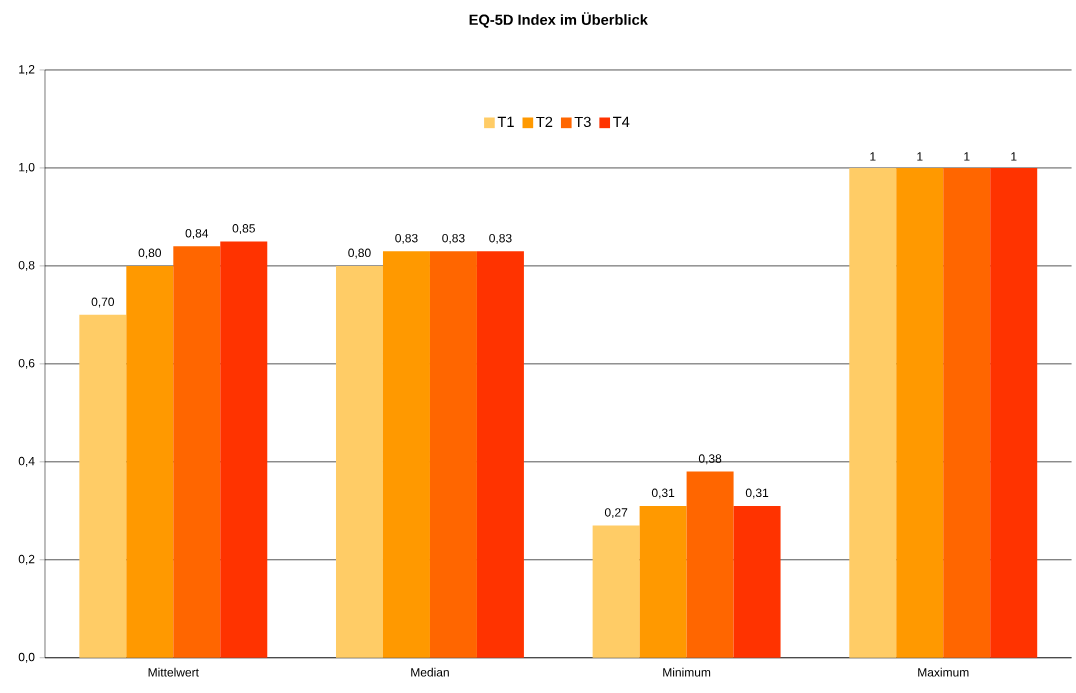 The image size is (1076, 693). I want to click on x-tick-label: Maximum, so click(943, 672).